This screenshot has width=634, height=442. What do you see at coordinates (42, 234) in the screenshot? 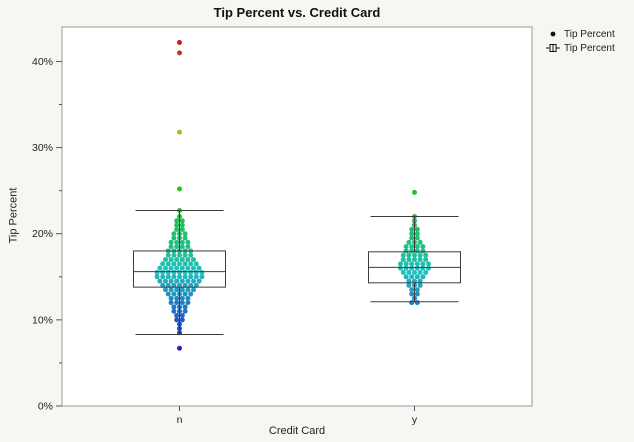
I see `svg-text: 20%` at bounding box center [42, 234].